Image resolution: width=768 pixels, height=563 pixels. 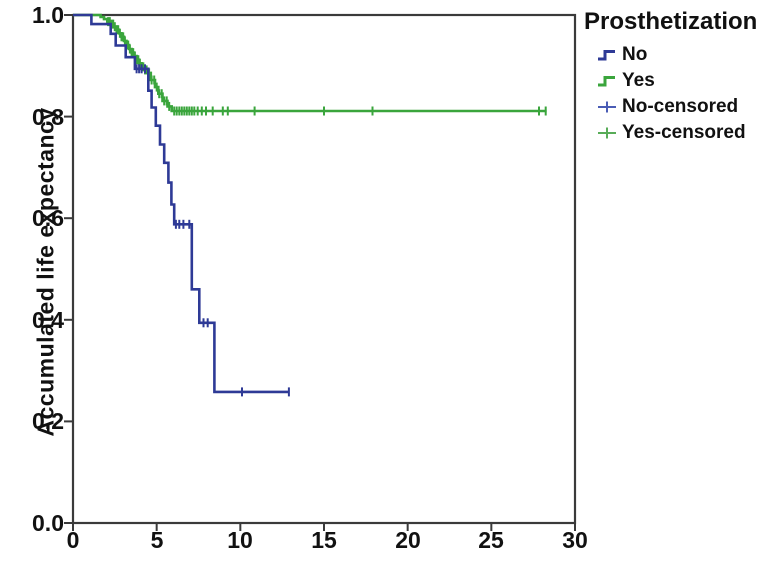 I want to click on legend-item-no-censored: No-censored, so click(x=675, y=107).